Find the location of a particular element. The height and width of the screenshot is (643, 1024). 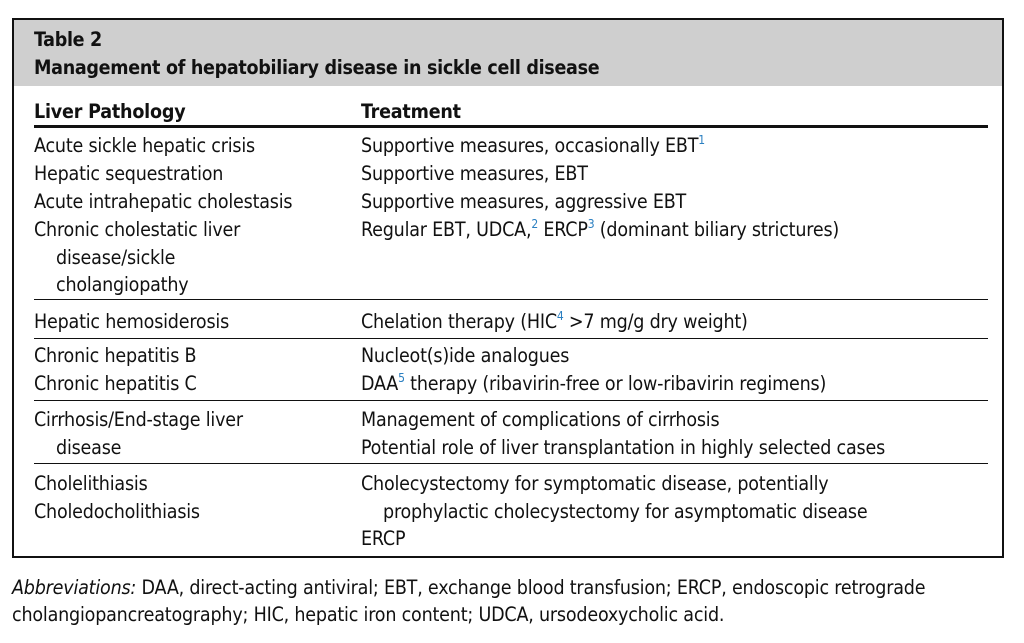

header-liver-pathology: Liver Pathology is located at coordinates (110, 111).